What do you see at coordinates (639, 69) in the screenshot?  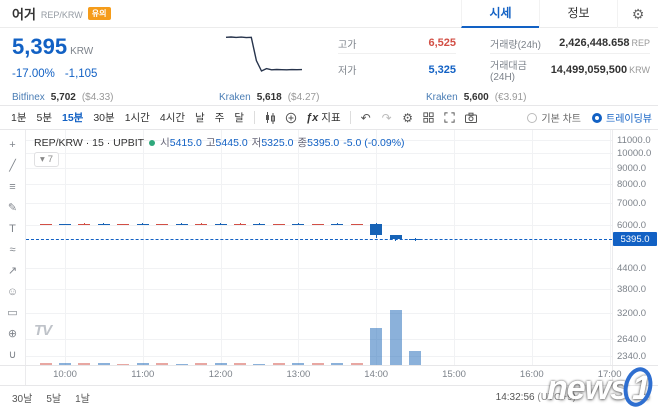 I see `amount-unit: KRW` at bounding box center [639, 69].